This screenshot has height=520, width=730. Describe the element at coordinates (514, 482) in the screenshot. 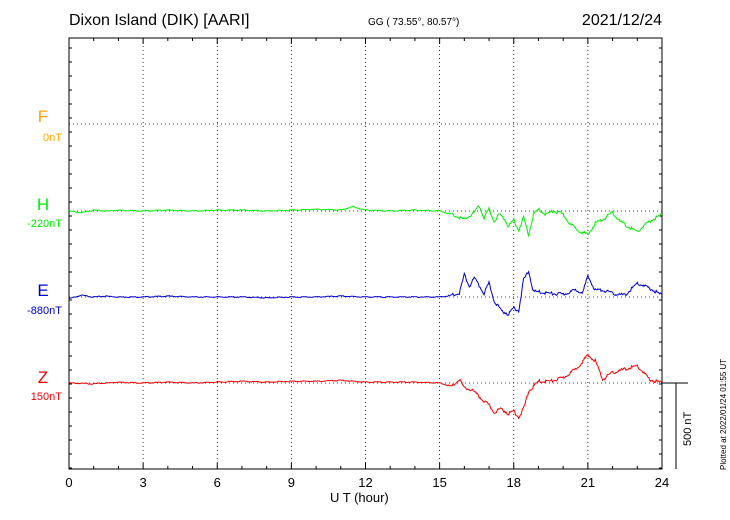

I see `x-tick-label: 18` at that location.